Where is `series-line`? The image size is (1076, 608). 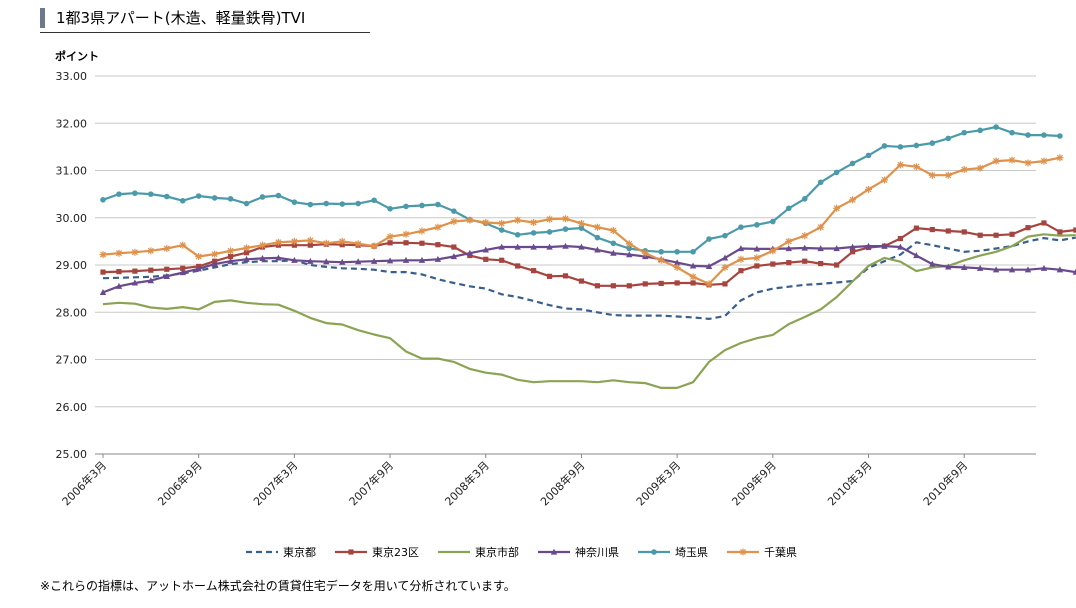 series-line is located at coordinates (589, 278).